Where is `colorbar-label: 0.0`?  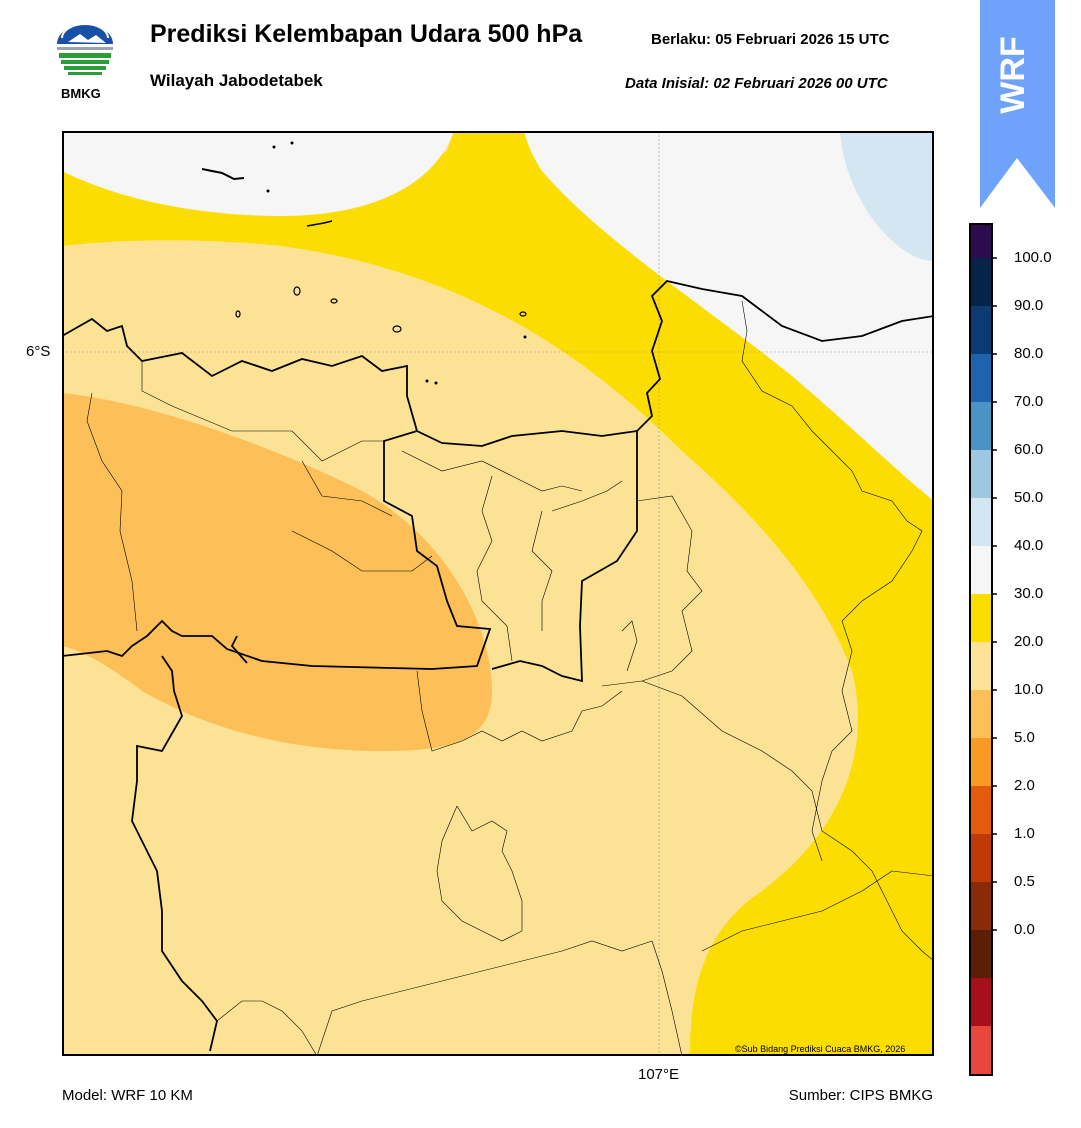 colorbar-label: 0.0 is located at coordinates (1024, 929).